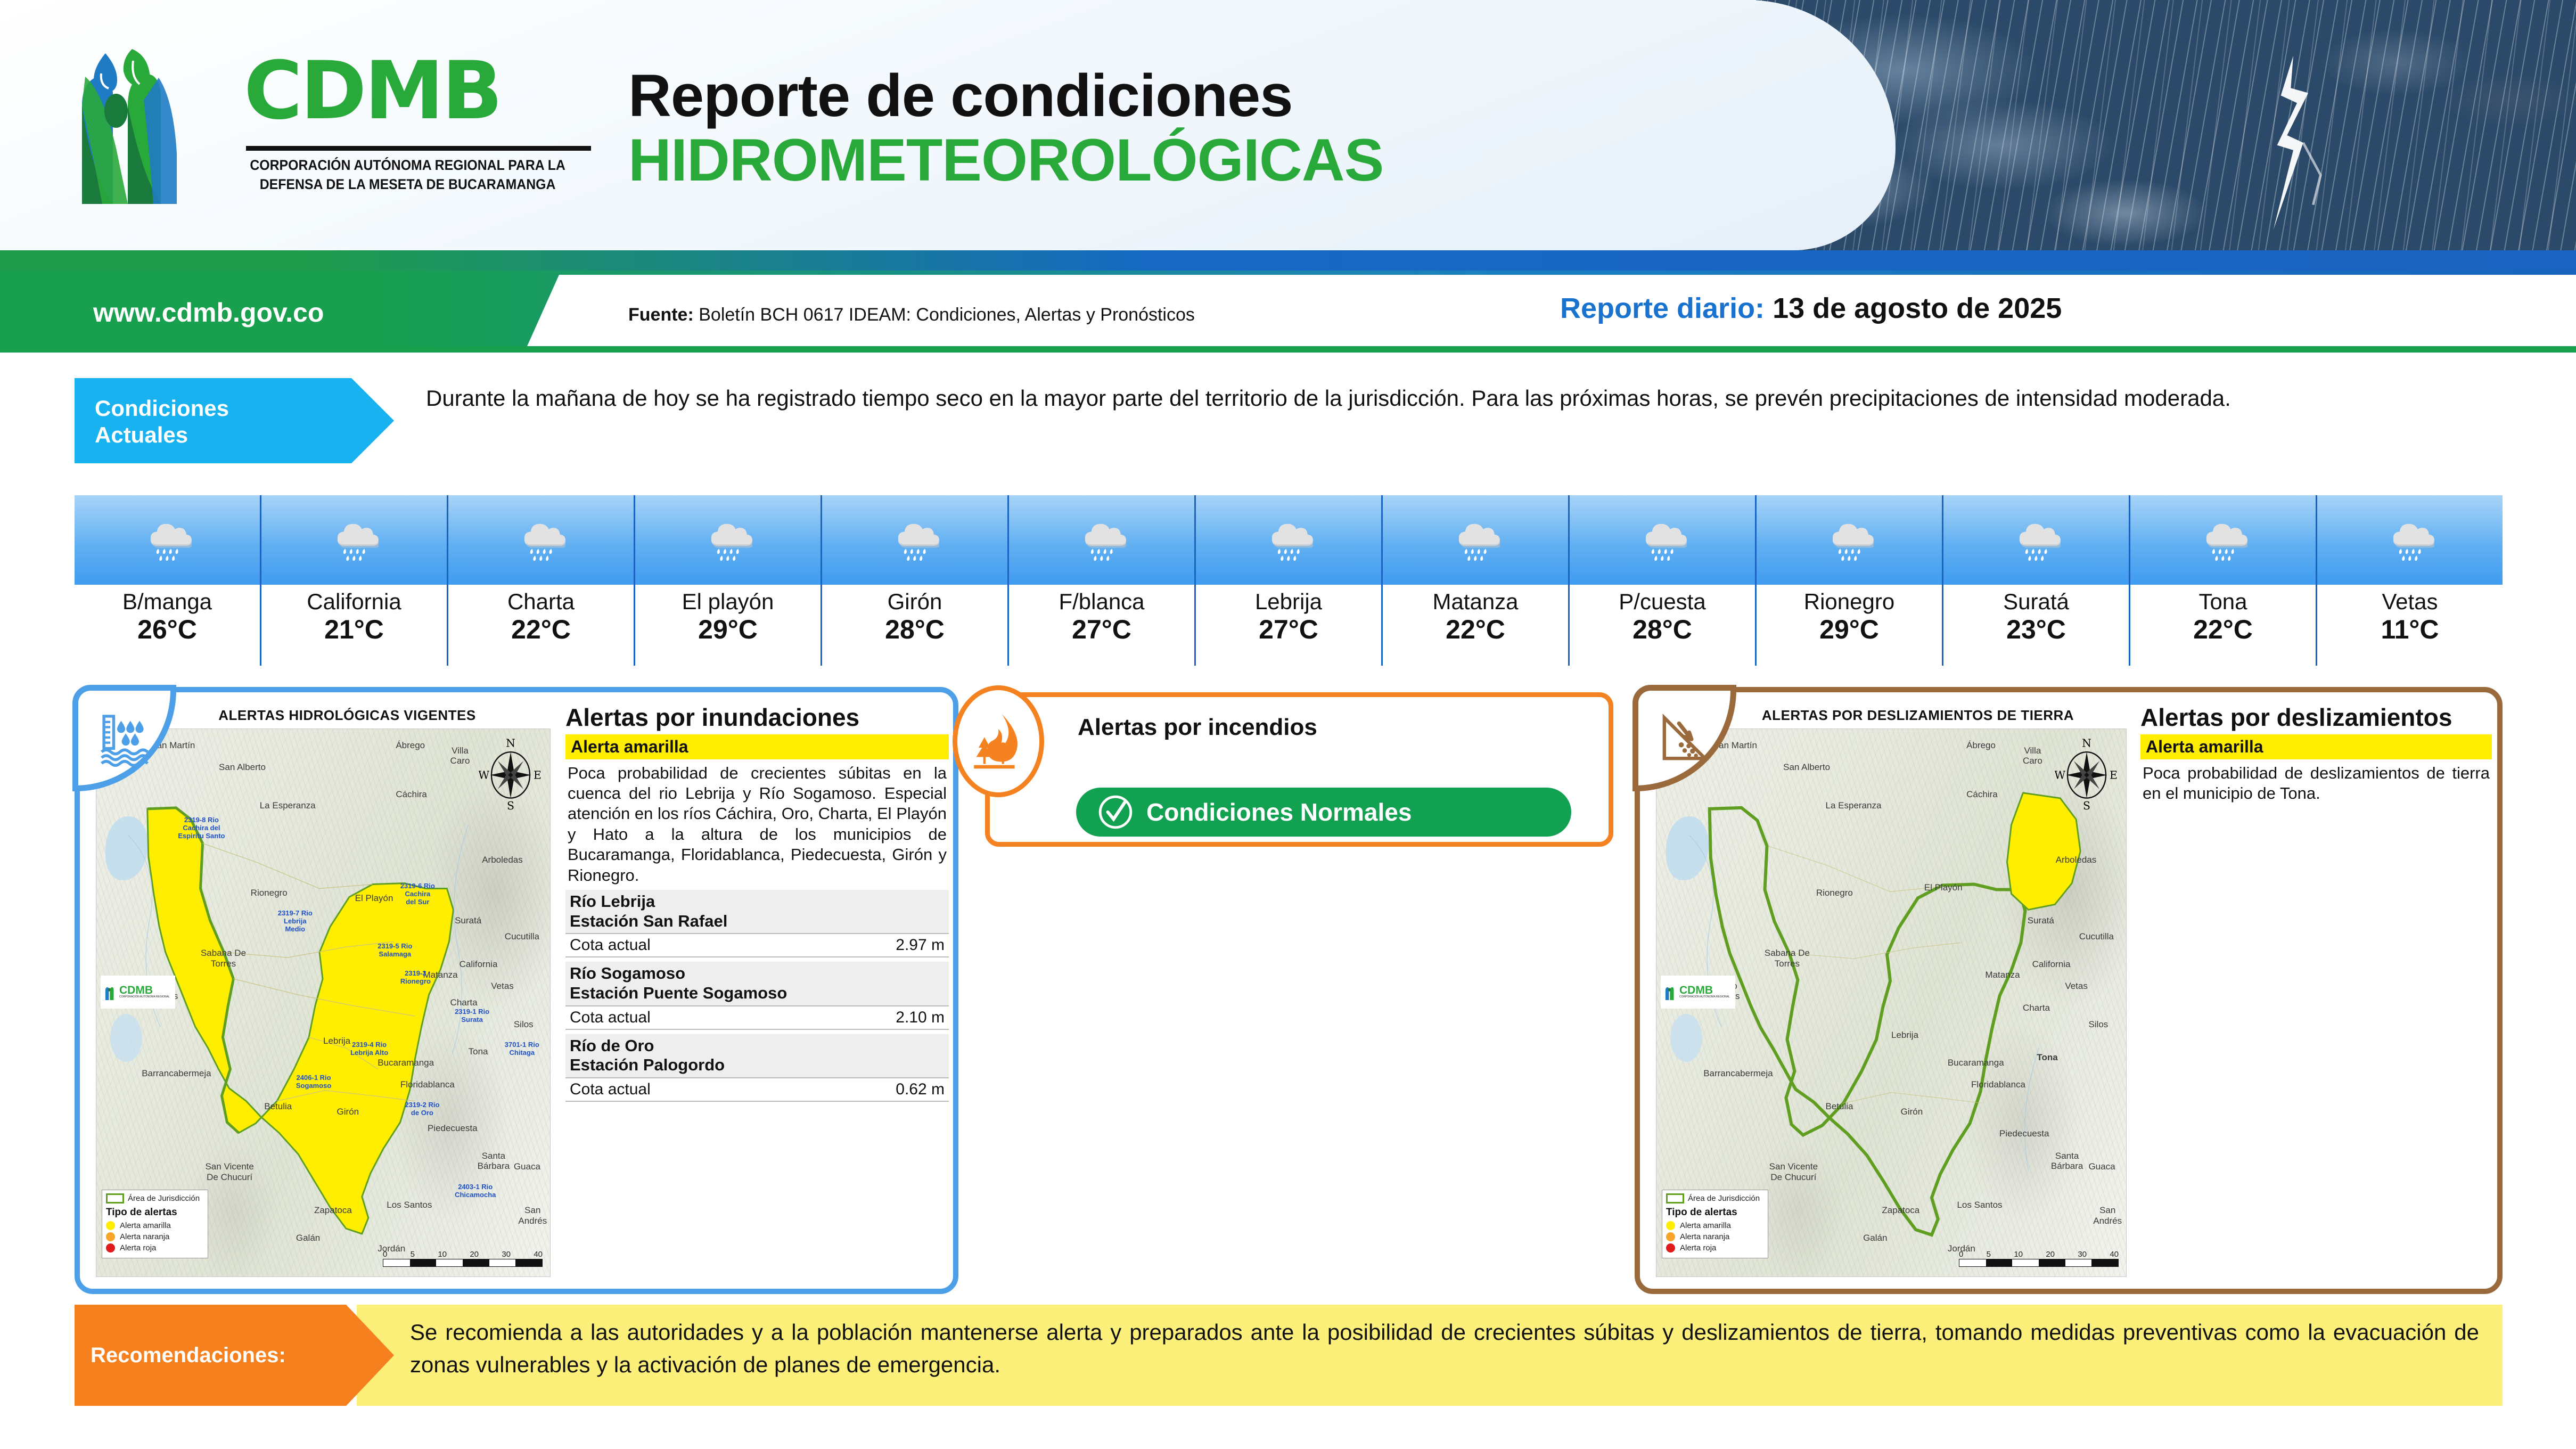 The image size is (2576, 1449). Describe the element at coordinates (541, 601) in the screenshot. I see `weather-city-name: Charta` at that location.